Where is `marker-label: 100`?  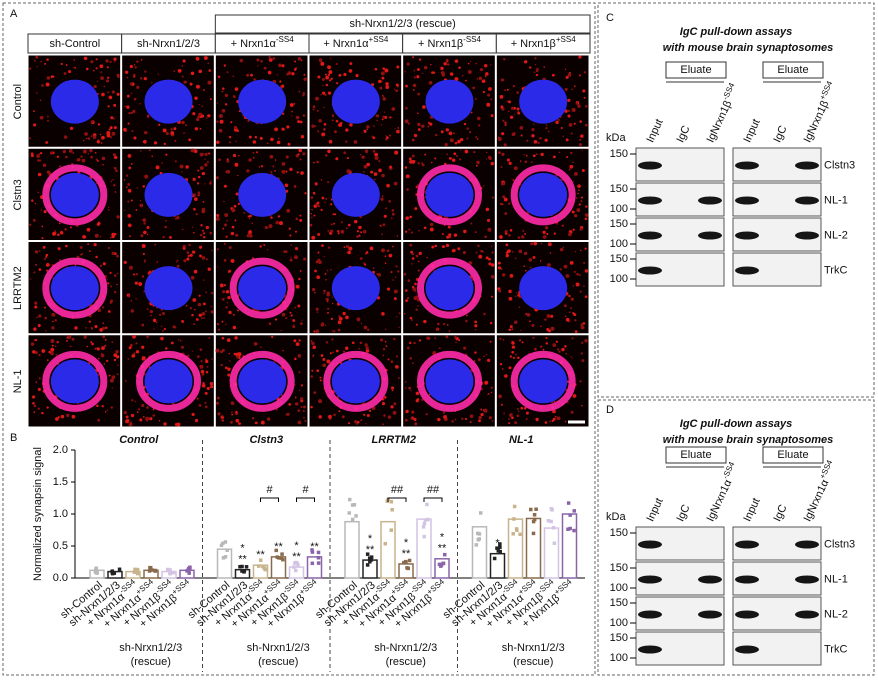 marker-label: 100 is located at coordinates (619, 279).